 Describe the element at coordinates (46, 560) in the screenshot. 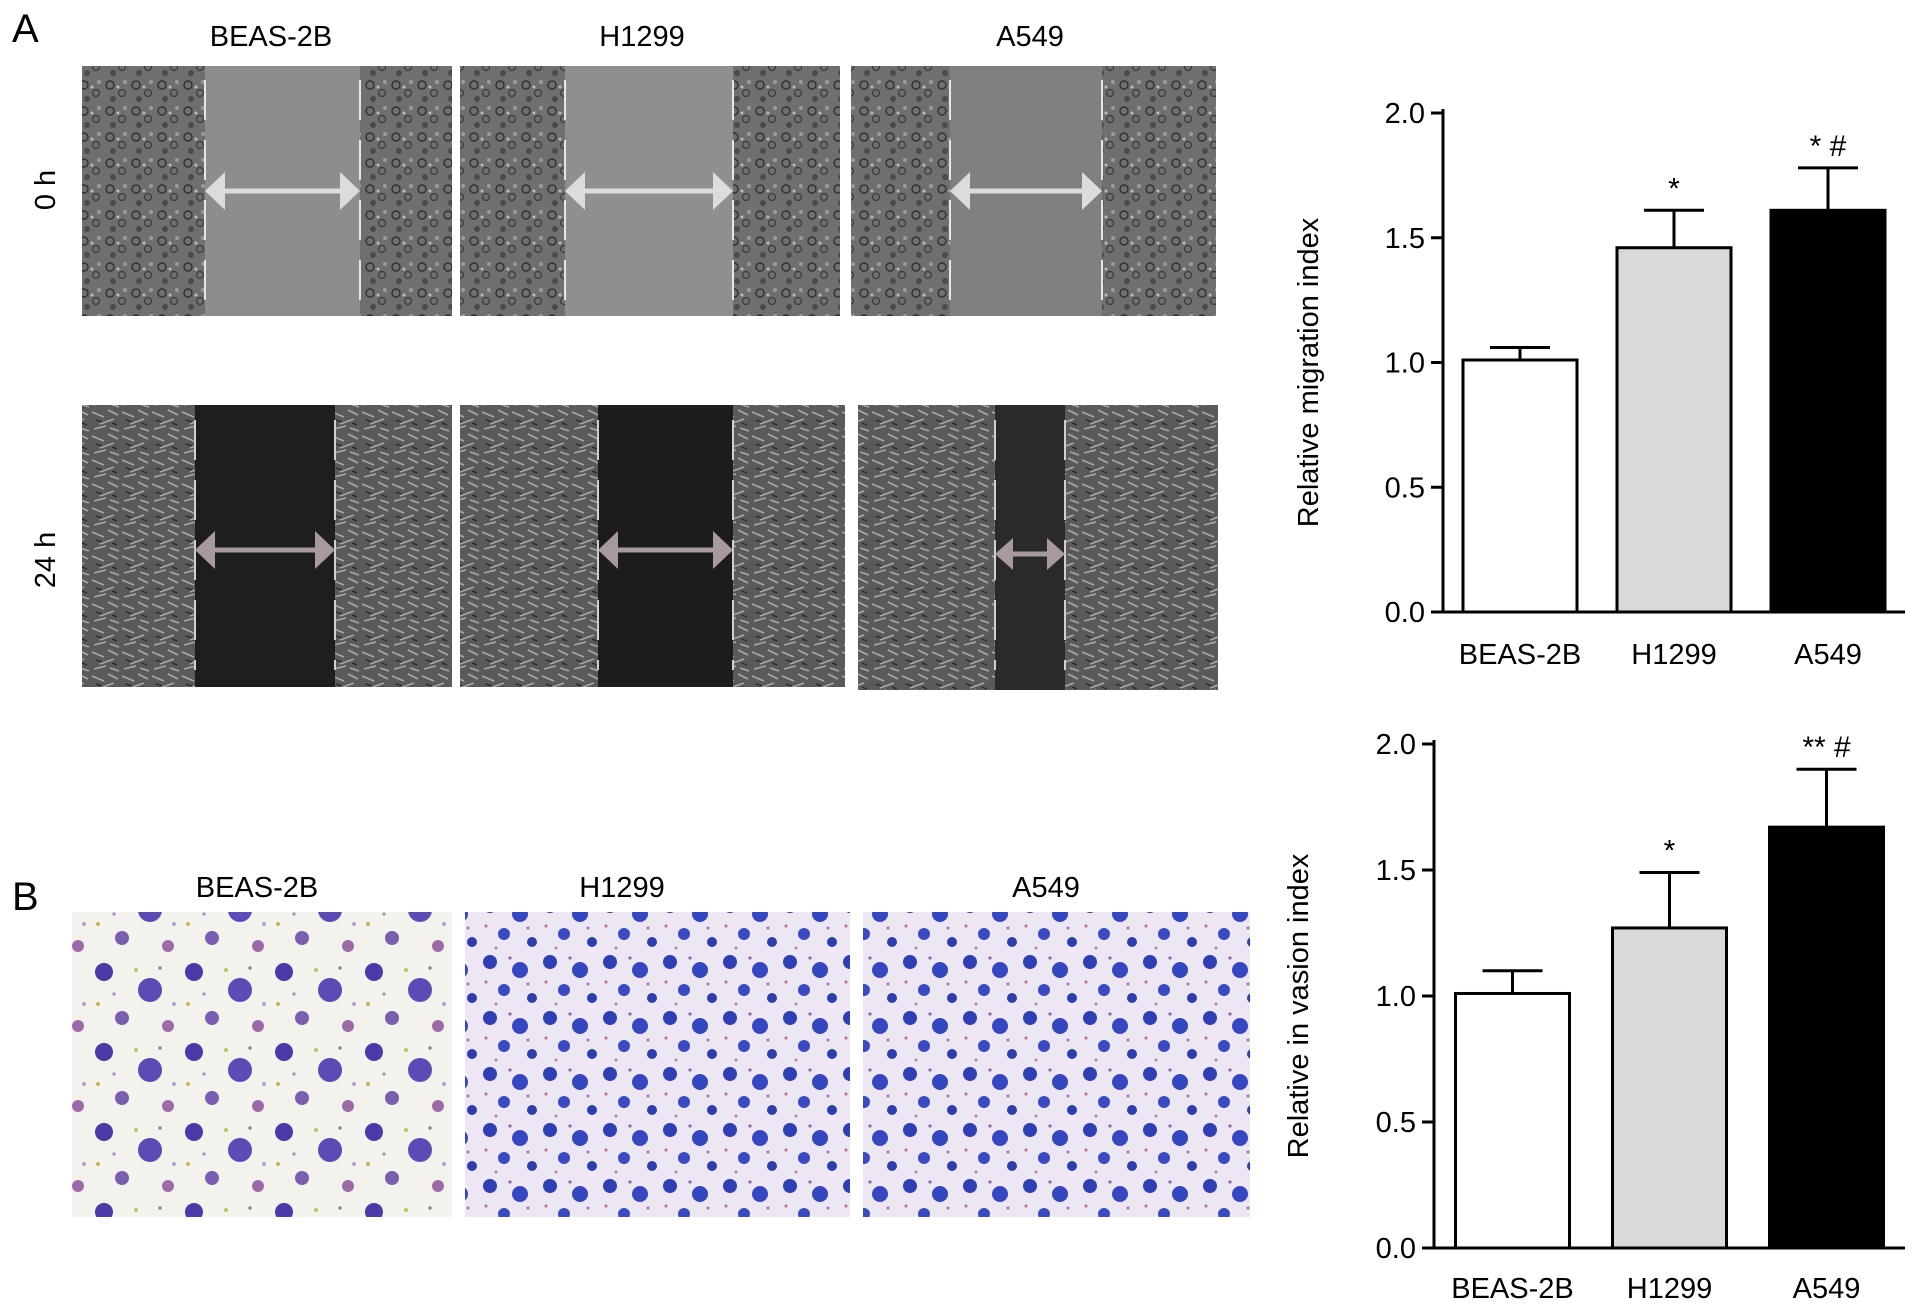

I see `row-label-24h: 24 h` at that location.